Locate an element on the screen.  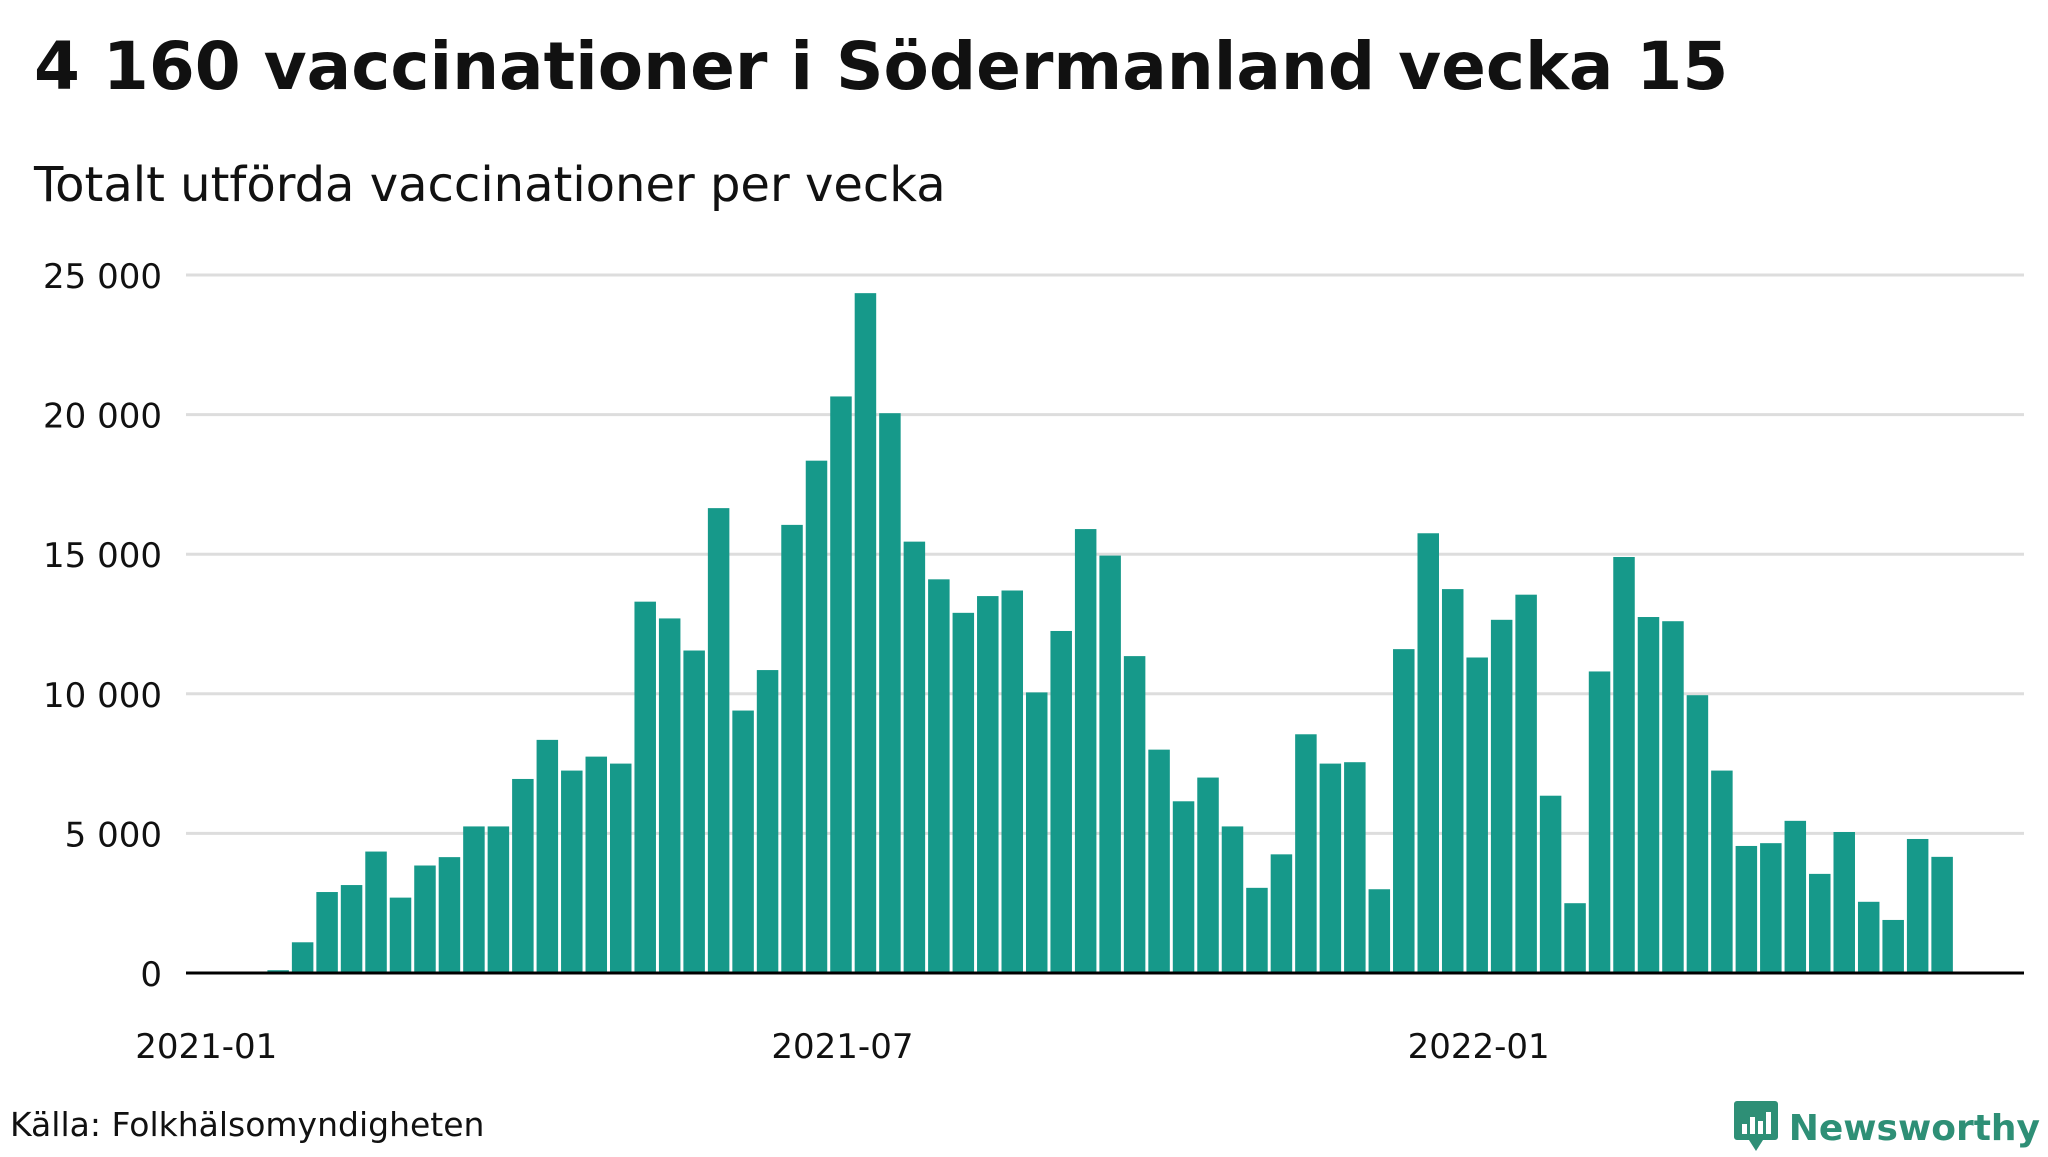
y-axis-tick-labels: 0 5 000 10 000 15 000 20 000 25 000 is located at coordinates (102, 626).